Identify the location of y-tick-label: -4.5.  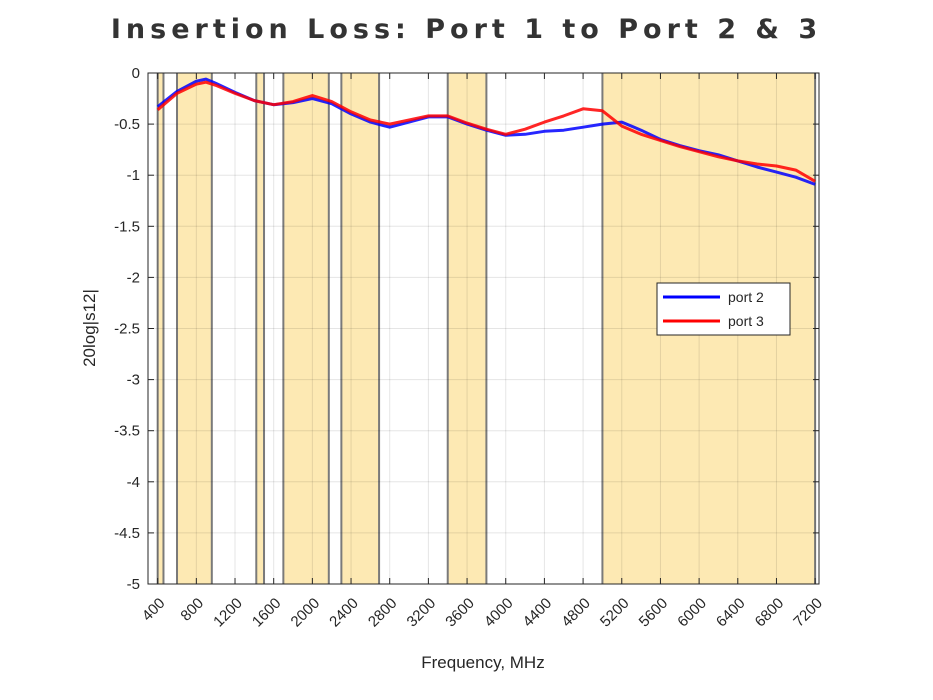
(127, 533).